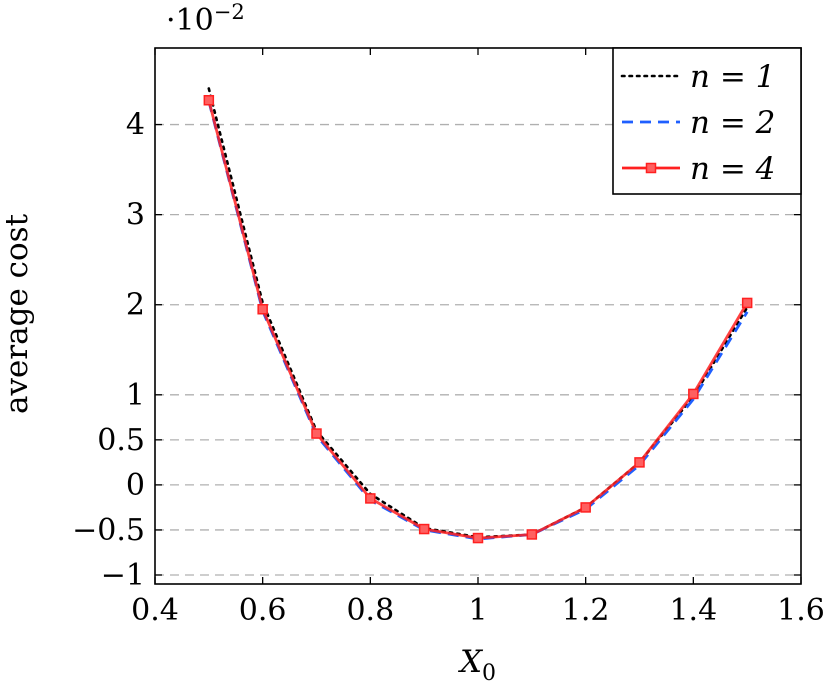 Image resolution: width=827 pixels, height=686 pixels. I want to click on x-tick-label: 0.6, so click(263, 610).